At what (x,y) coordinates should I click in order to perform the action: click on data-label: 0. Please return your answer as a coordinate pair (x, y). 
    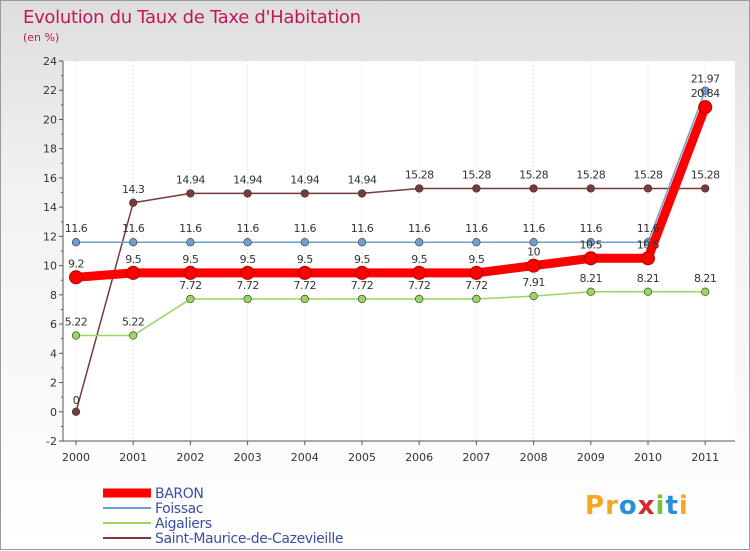
    Looking at the image, I should click on (76, 400).